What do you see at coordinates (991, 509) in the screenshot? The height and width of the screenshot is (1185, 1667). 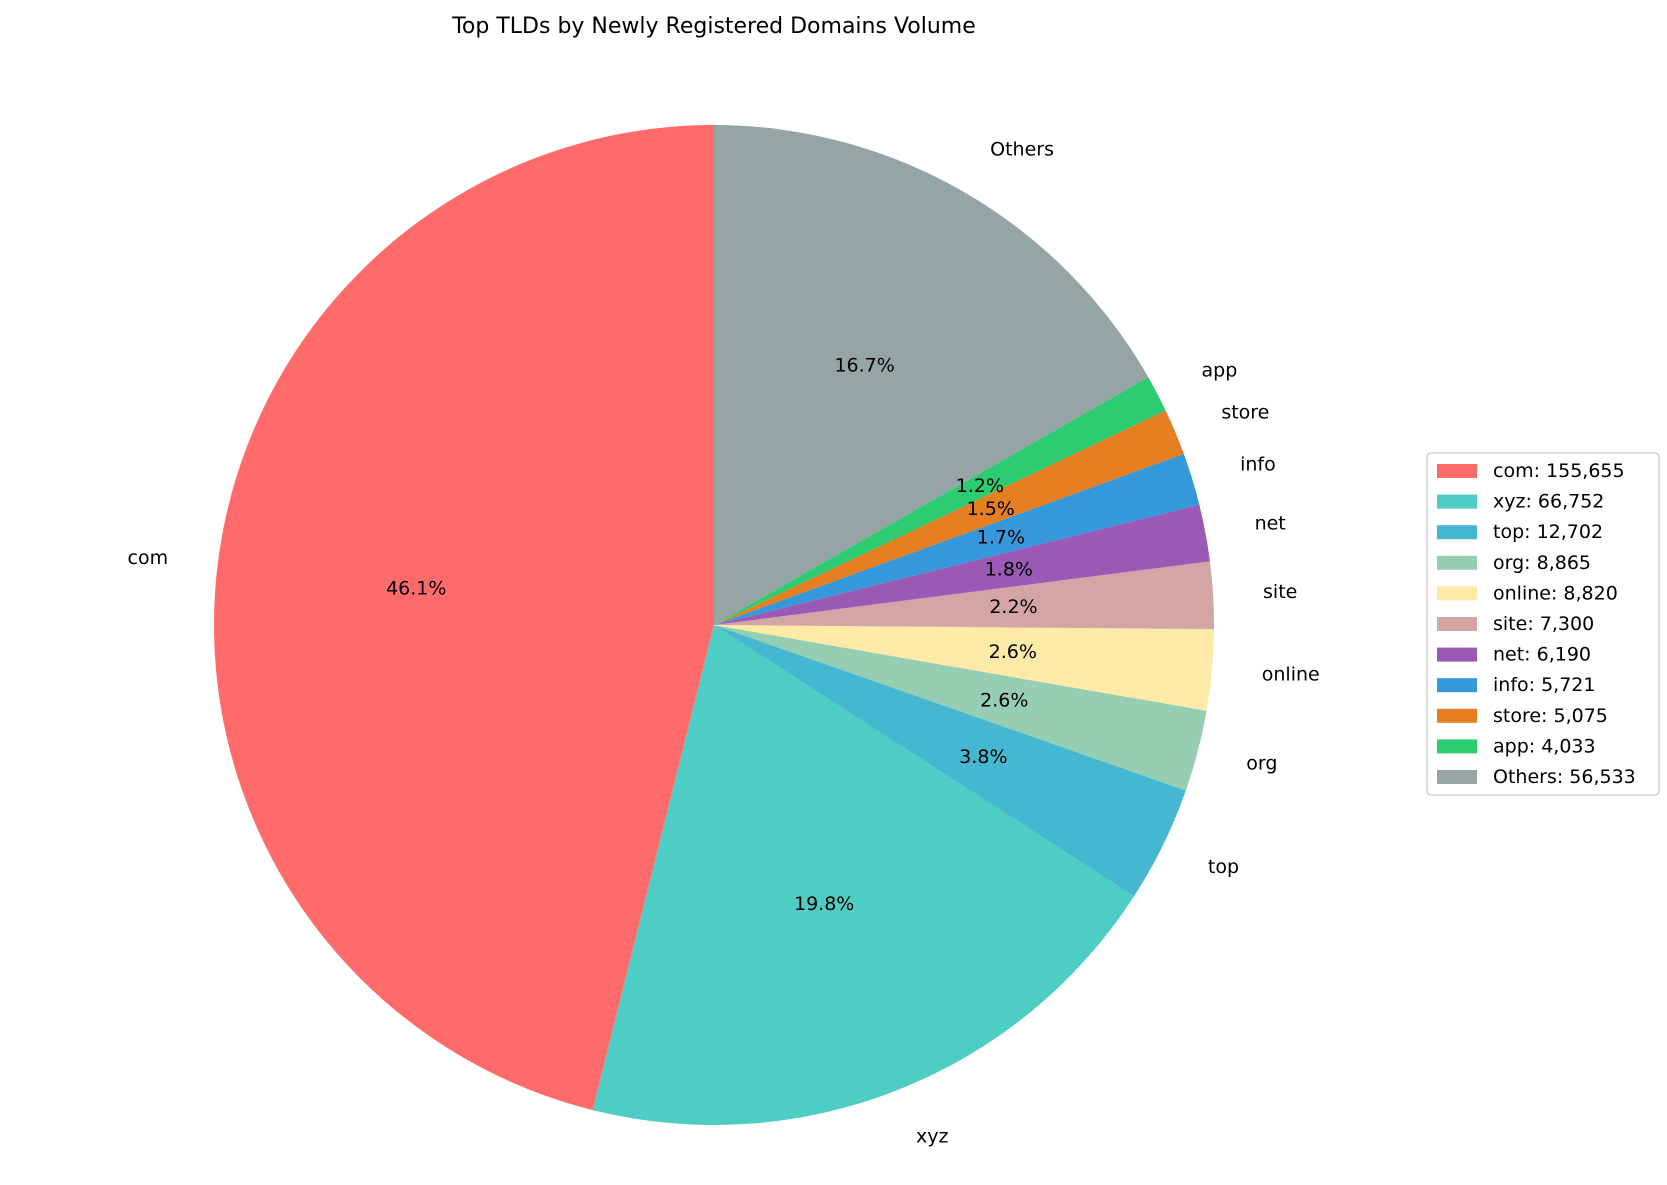 I see `slice-percent-store: 1.5%` at bounding box center [991, 509].